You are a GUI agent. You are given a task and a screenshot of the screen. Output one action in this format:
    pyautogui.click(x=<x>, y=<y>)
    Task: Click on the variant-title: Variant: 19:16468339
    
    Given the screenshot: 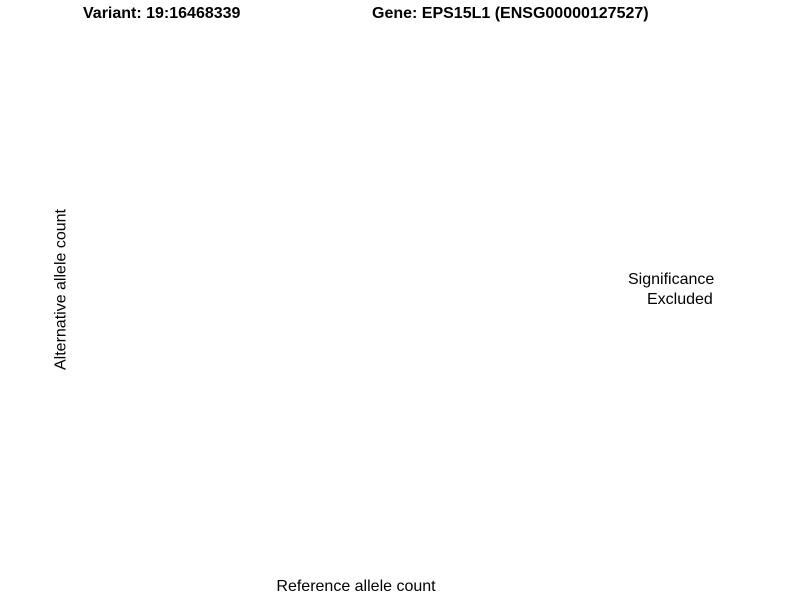 What is the action you would take?
    pyautogui.click(x=162, y=13)
    